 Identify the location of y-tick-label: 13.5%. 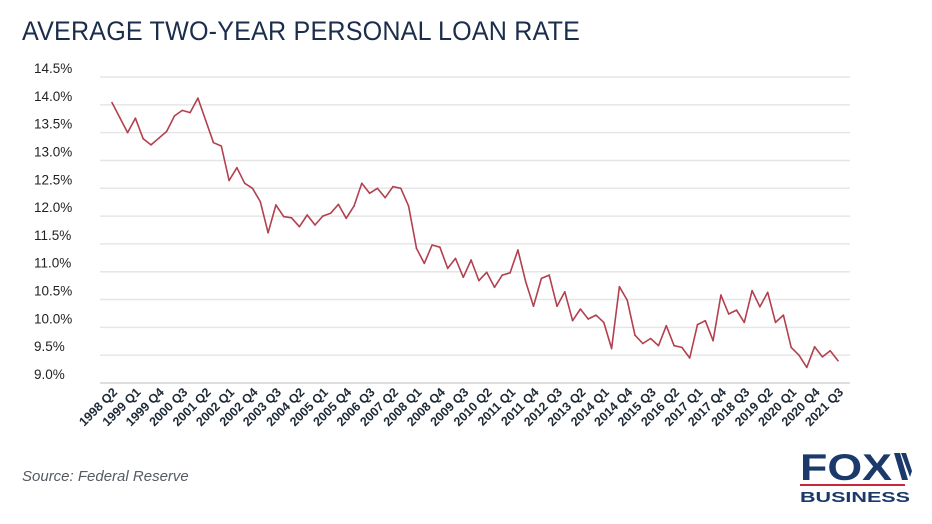
(53, 124).